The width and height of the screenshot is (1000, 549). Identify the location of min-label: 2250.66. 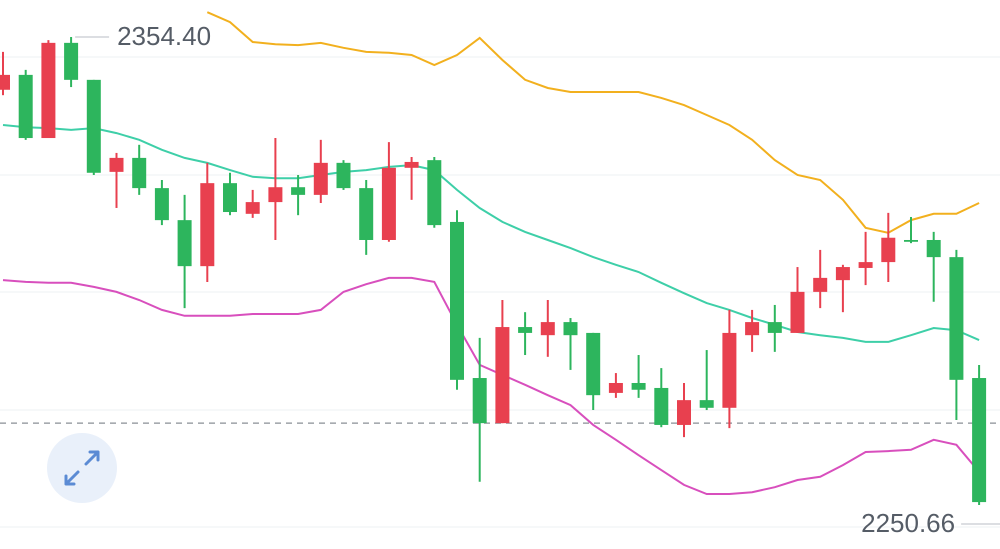
(908, 523).